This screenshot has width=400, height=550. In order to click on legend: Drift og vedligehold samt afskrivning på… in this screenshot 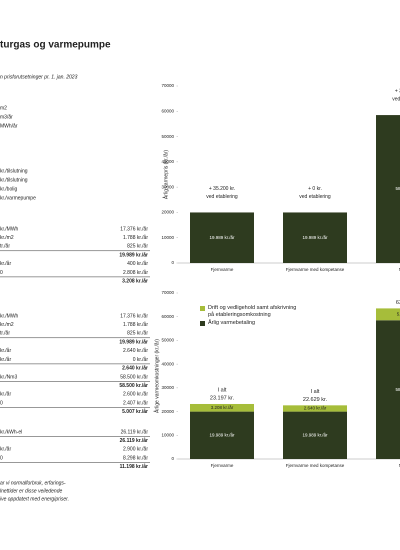, I will do `click(250, 317)`.